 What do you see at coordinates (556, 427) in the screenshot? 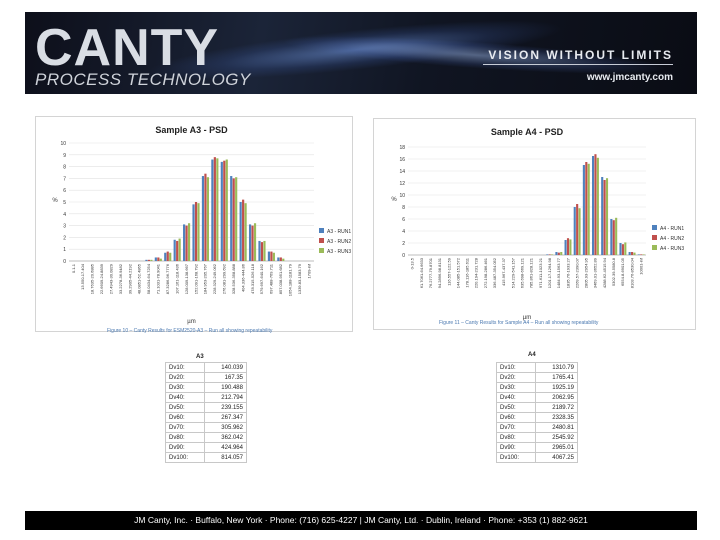
I see `percentile-value: 2480.81` at bounding box center [556, 427].